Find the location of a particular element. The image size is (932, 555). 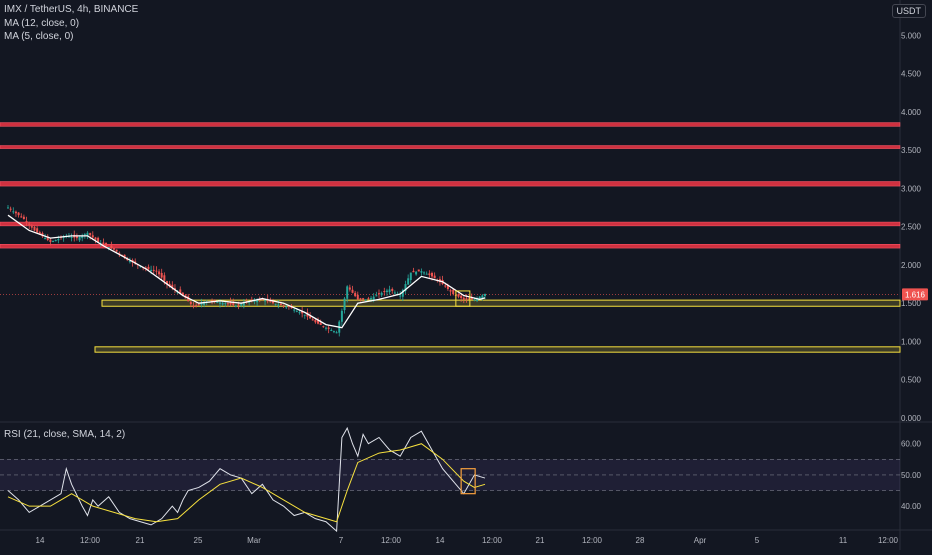

ma5-label: MA (5, close, 0) is located at coordinates (39, 36).